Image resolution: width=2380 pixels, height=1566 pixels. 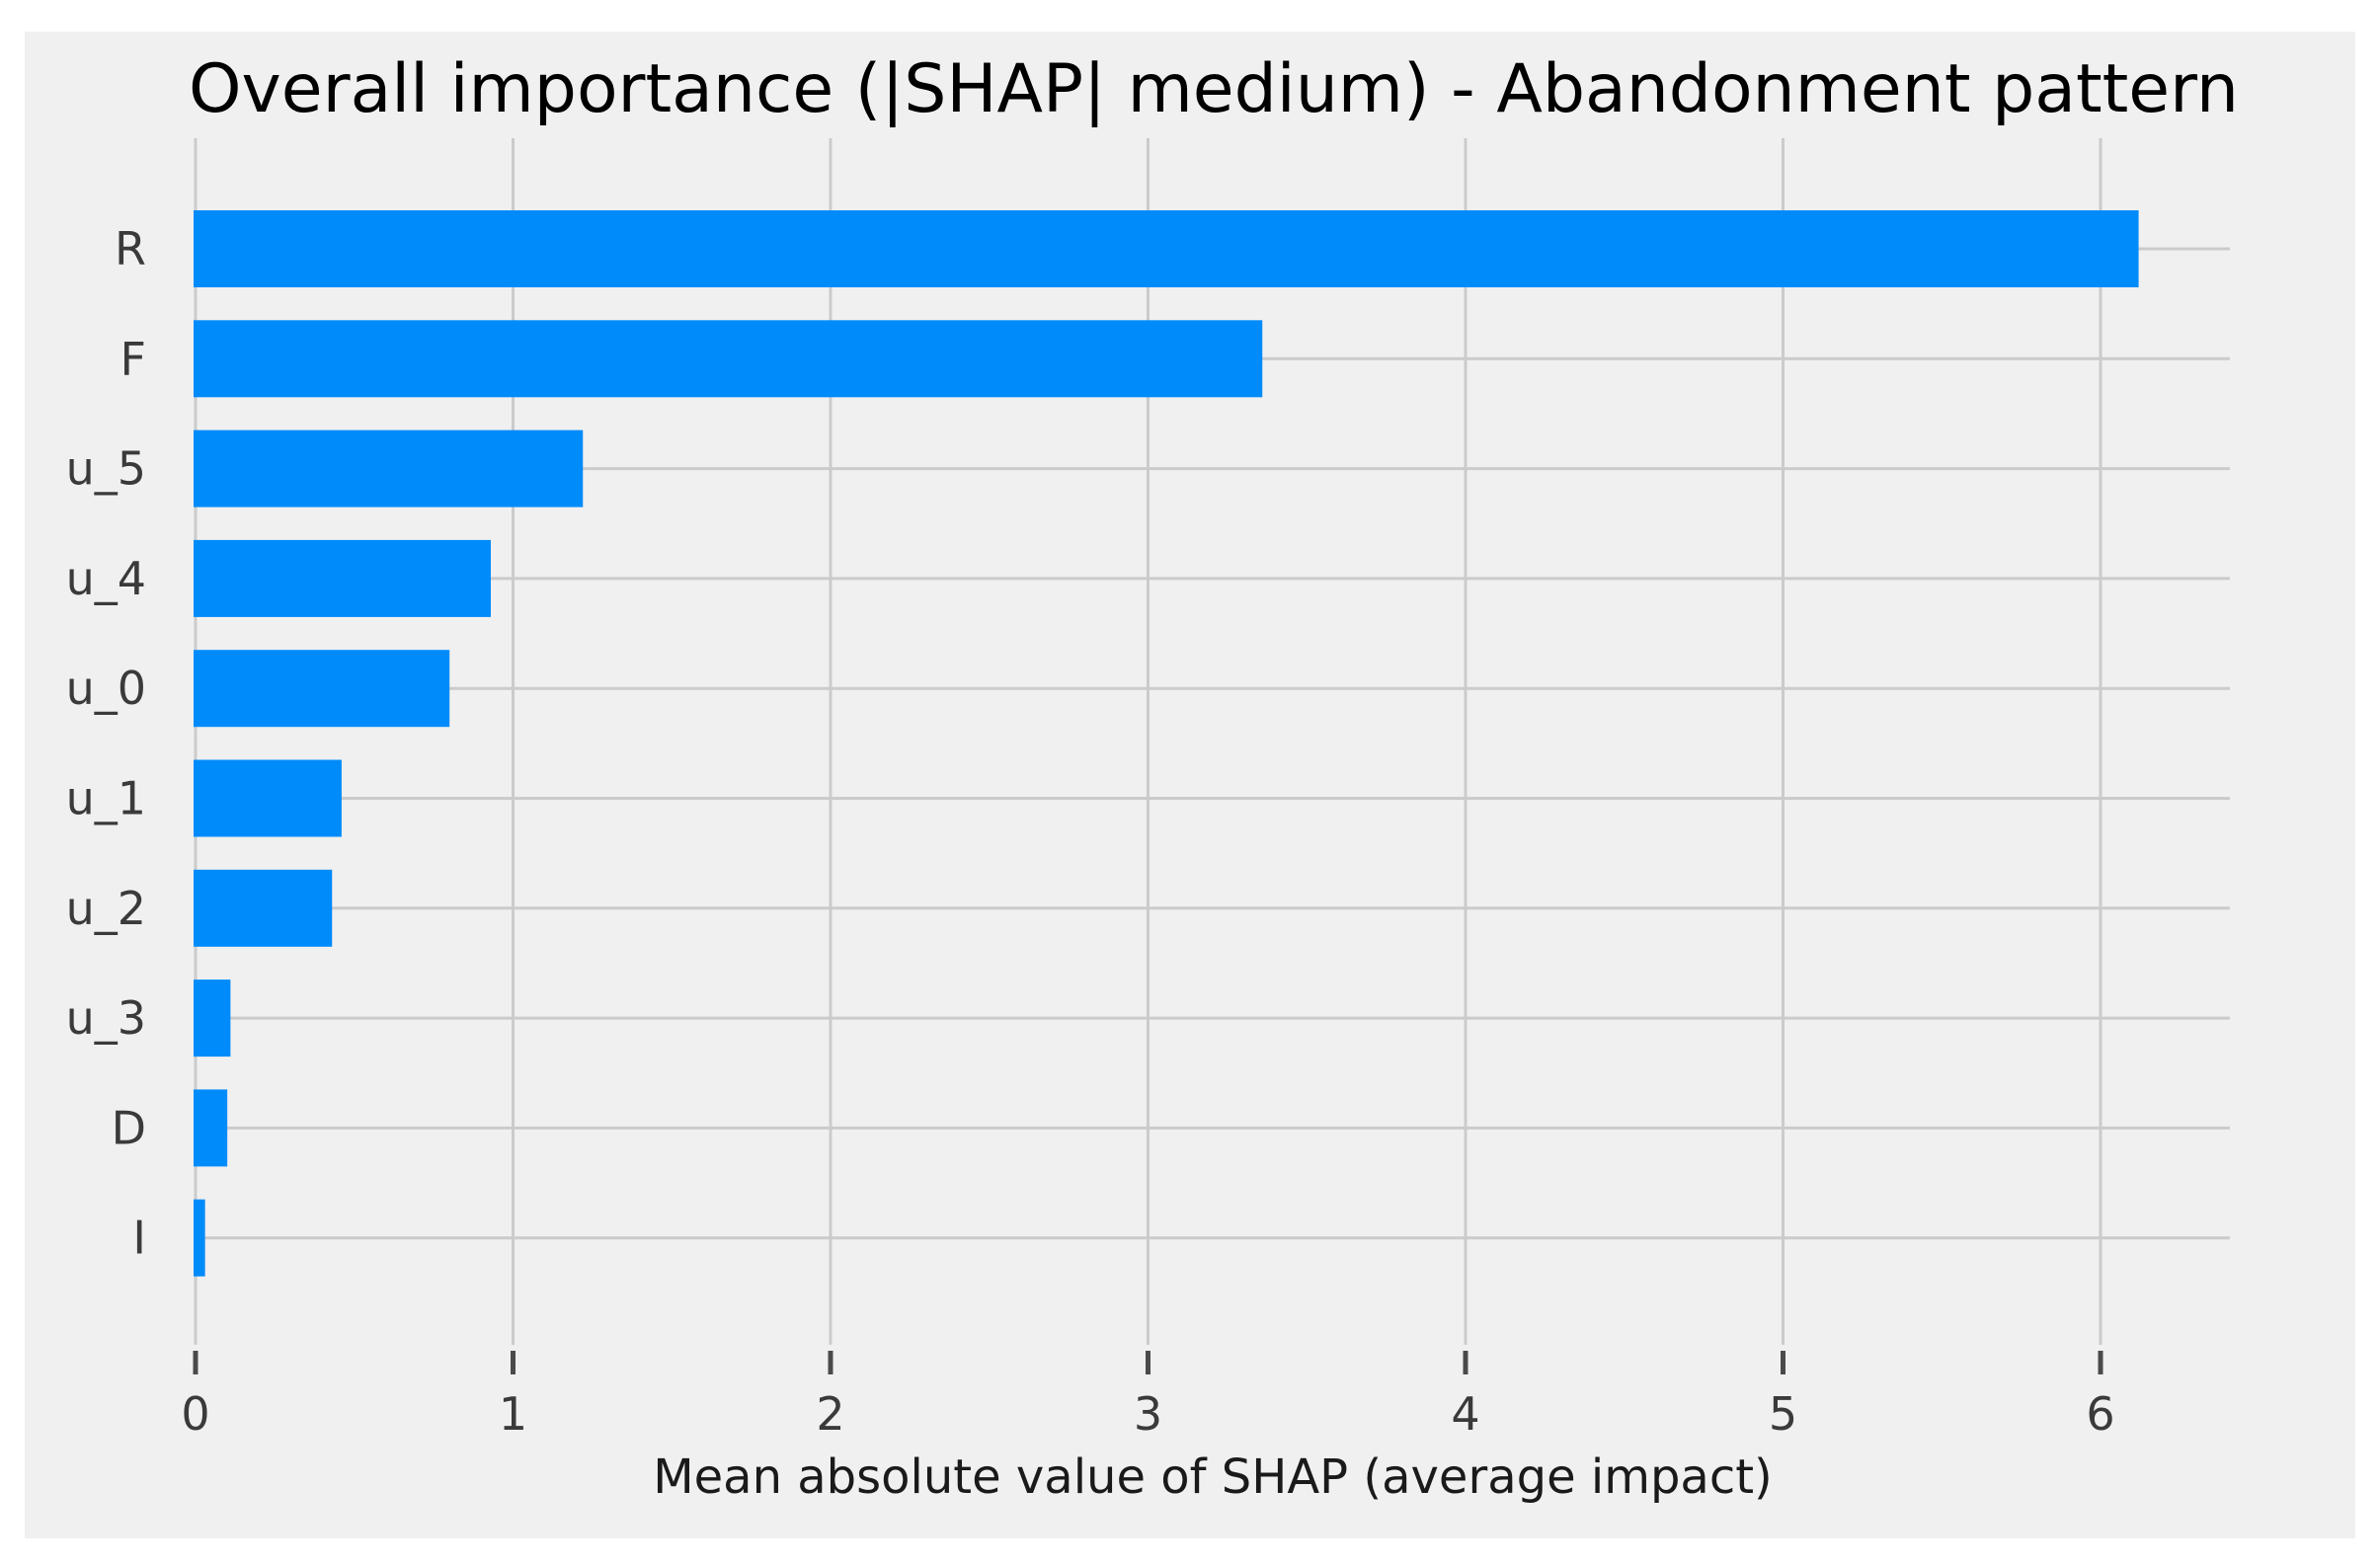 I want to click on y-tick-label-u_4: u_4, so click(x=106, y=578).